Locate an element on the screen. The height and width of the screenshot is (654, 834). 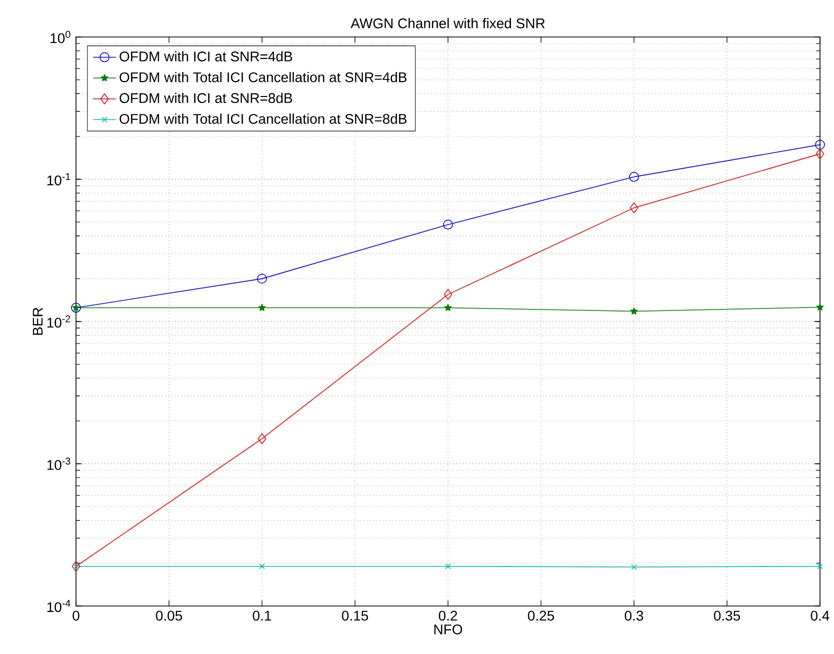
x-tick-label: 0.2 is located at coordinates (448, 615).